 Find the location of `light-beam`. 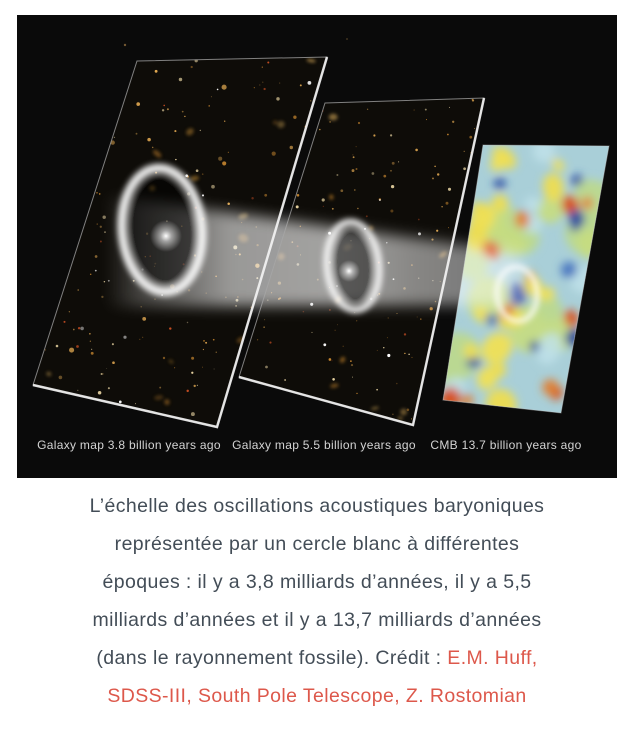

light-beam is located at coordinates (313, 251).